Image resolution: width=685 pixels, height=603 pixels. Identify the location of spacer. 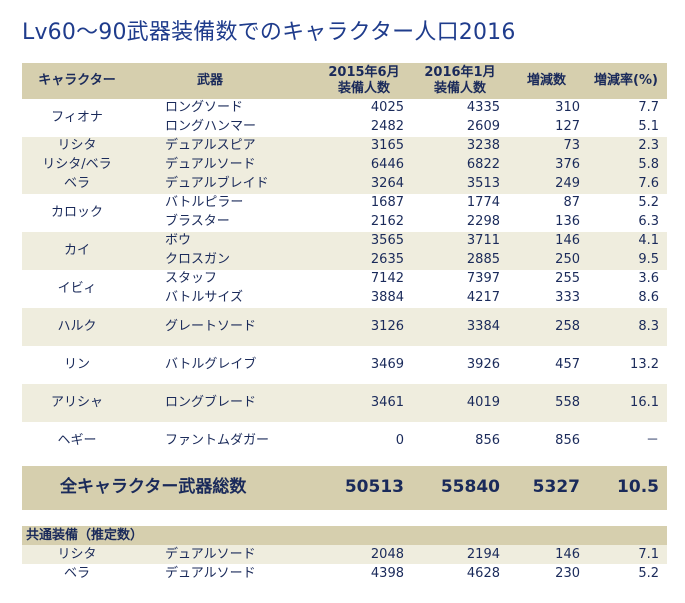
(344, 518).